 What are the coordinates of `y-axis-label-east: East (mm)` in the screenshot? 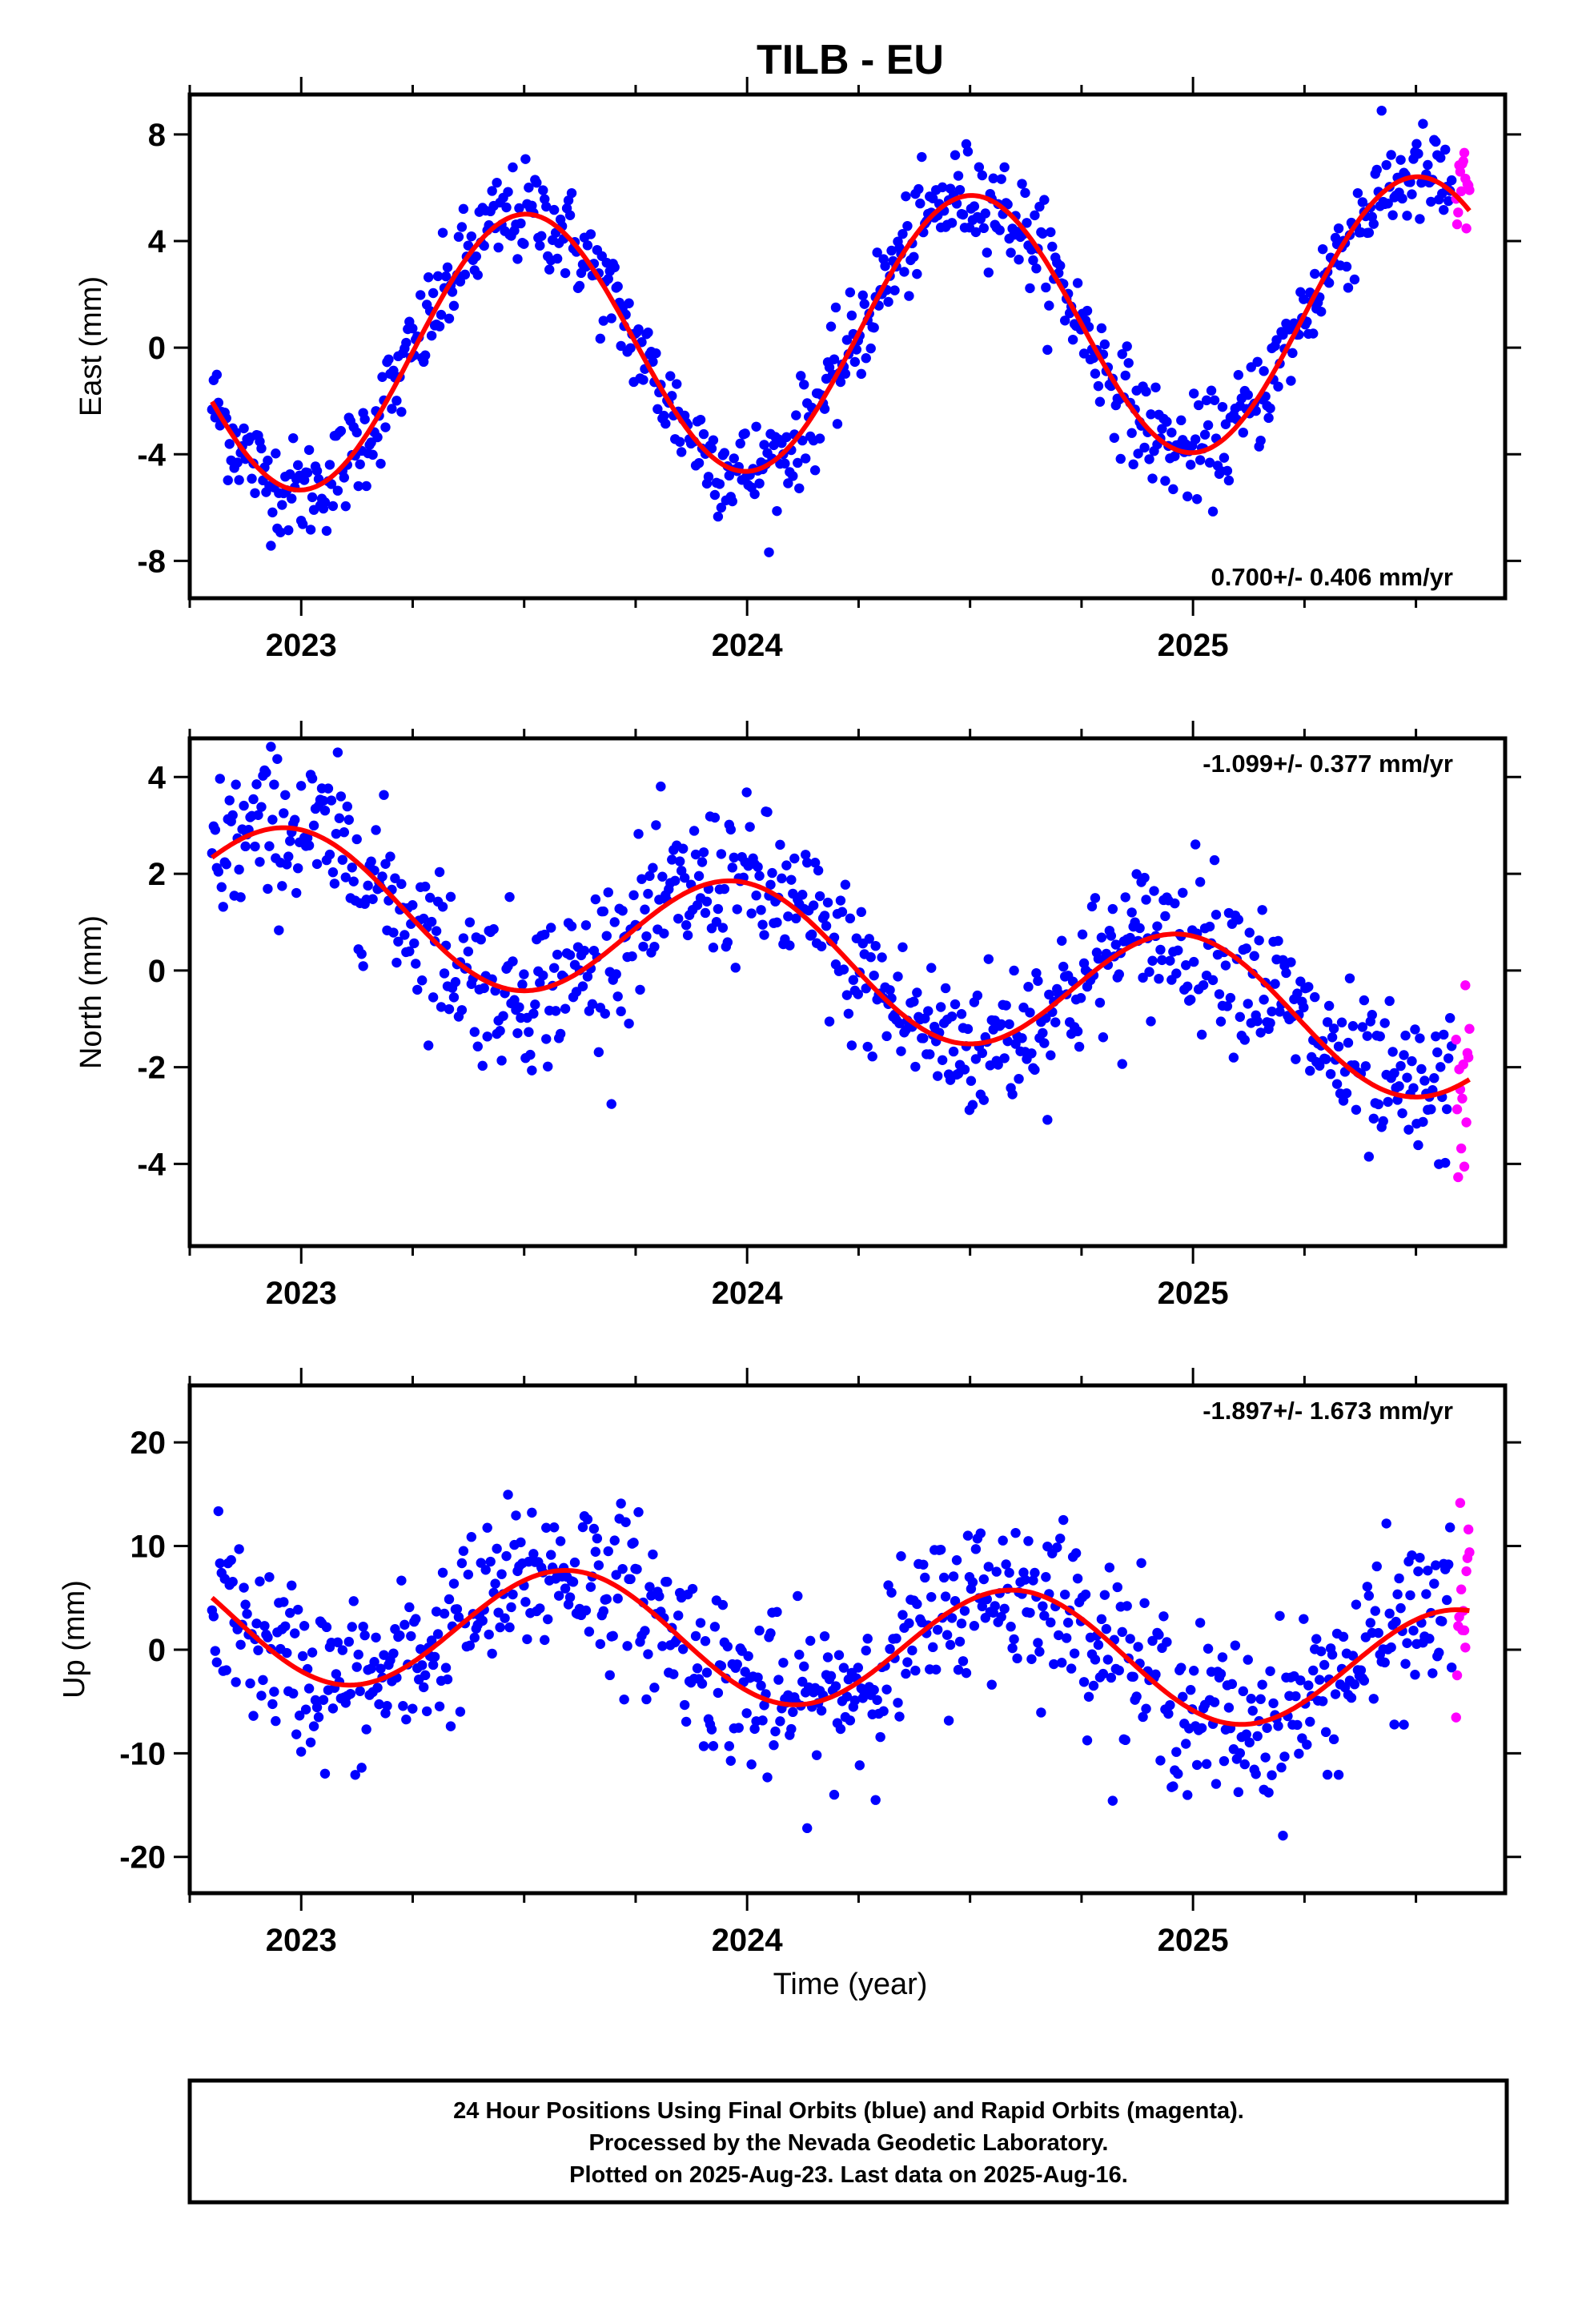 It's located at (91, 346).